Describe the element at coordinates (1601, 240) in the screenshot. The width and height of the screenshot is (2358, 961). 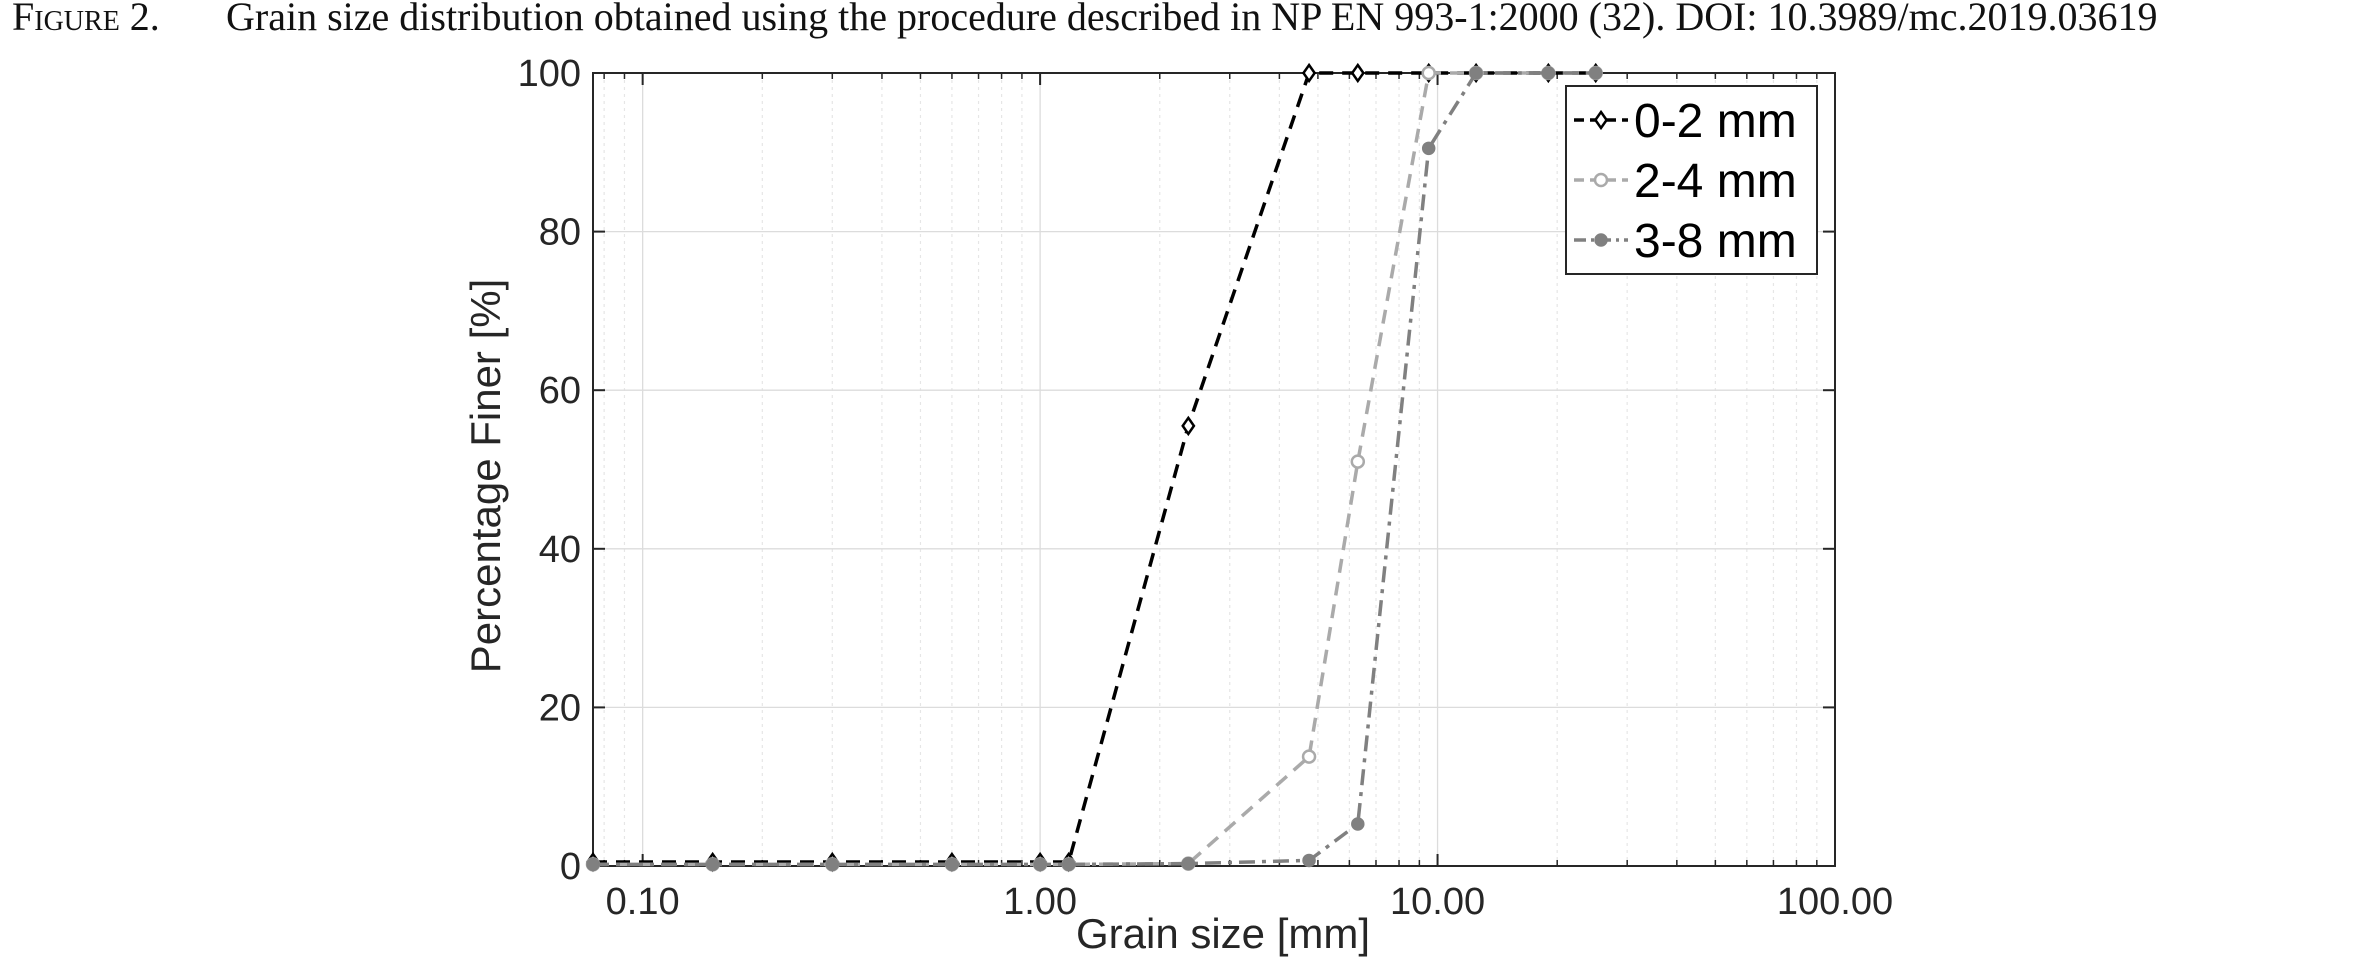
I see `legend-marker-3-8-mm` at that location.